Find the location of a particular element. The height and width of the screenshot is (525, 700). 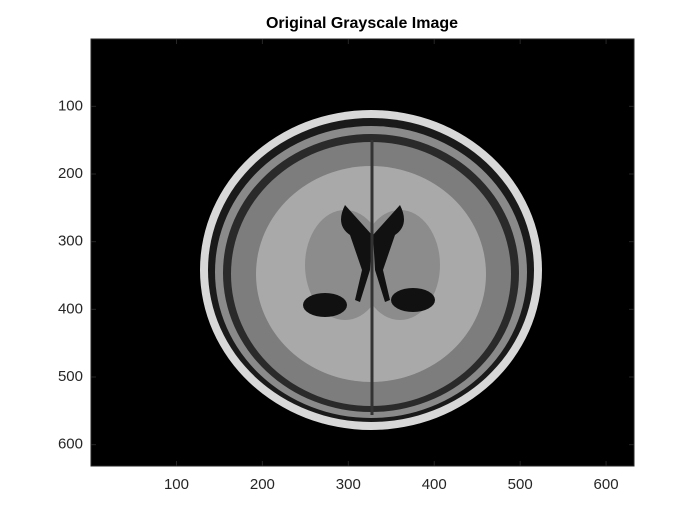

y-tick-label: 200 is located at coordinates (70, 173).